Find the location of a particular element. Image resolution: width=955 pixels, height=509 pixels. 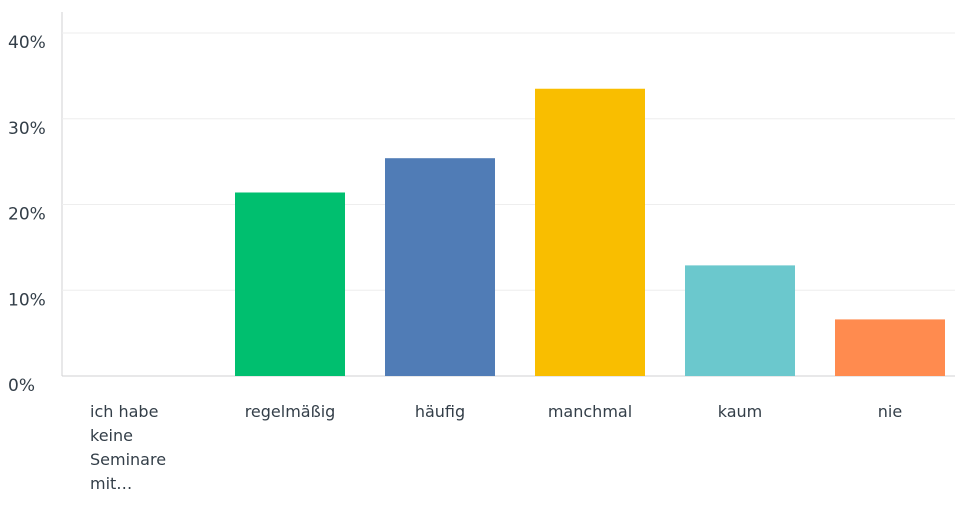

y-tick-label: 0% is located at coordinates (21, 386).